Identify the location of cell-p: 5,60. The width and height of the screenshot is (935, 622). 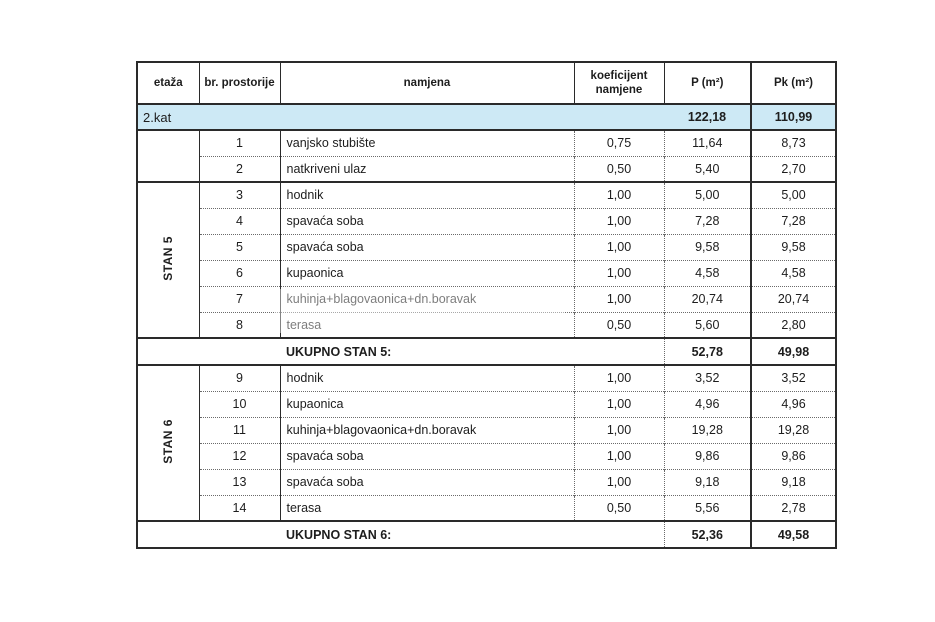
(708, 324).